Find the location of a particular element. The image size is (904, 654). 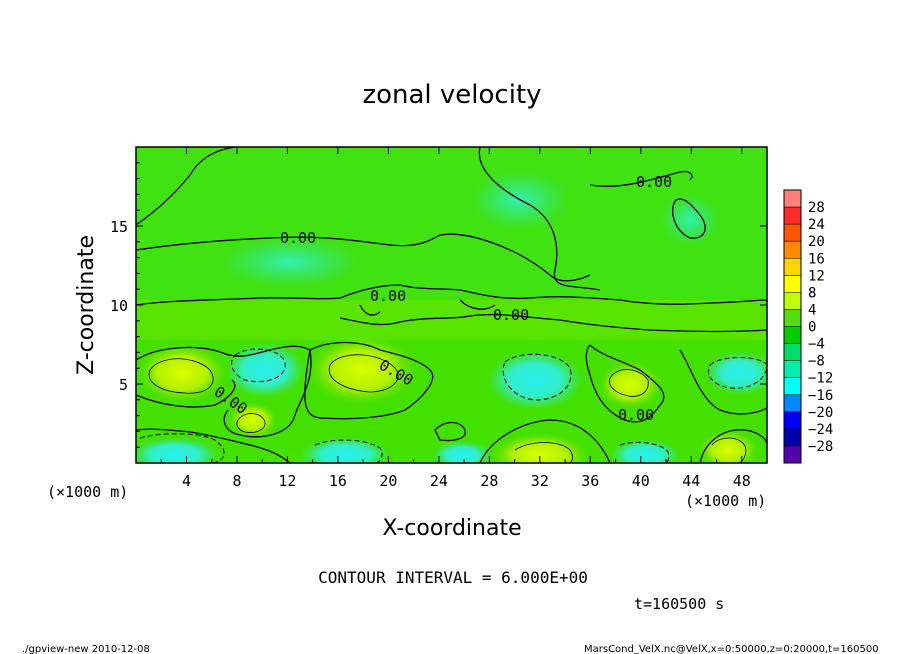

x-tick-label: 8 is located at coordinates (236, 481).